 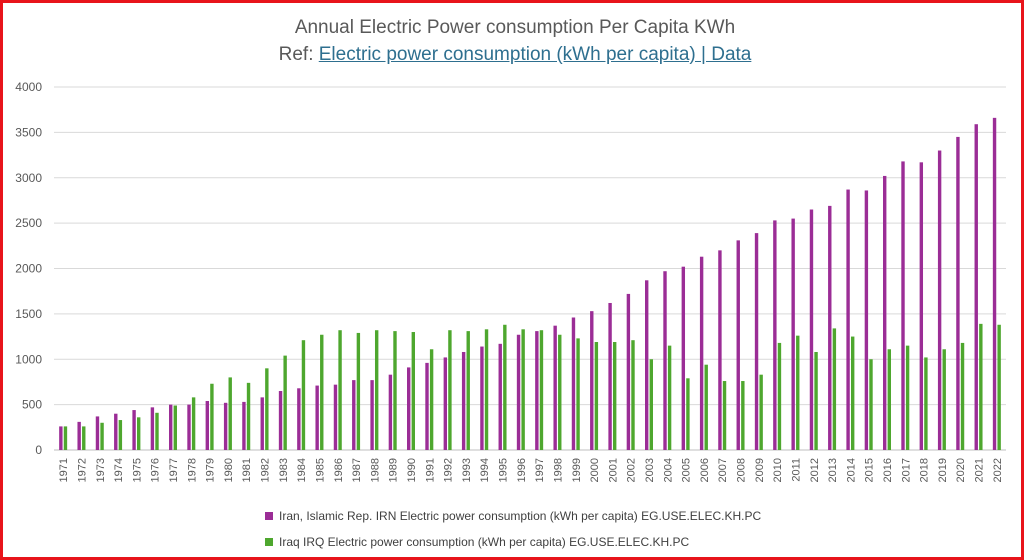 I want to click on x-tick-label: 1995, so click(x=504, y=470).